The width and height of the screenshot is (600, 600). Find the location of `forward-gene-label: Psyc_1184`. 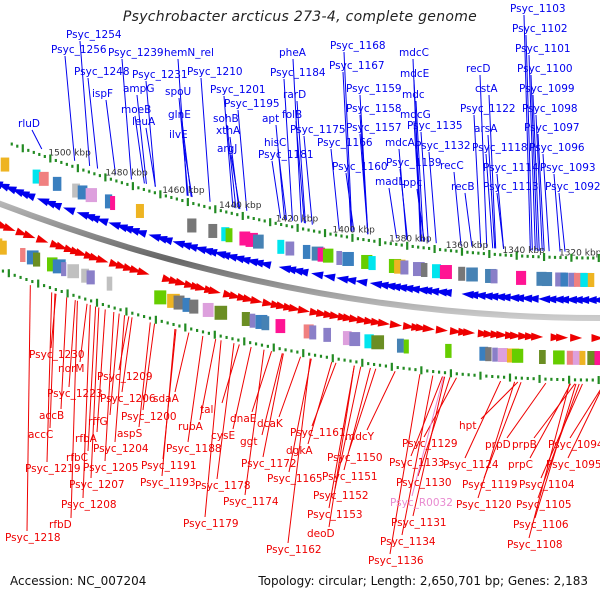

forward-gene-label: Psyc_1184 is located at coordinates (298, 73).